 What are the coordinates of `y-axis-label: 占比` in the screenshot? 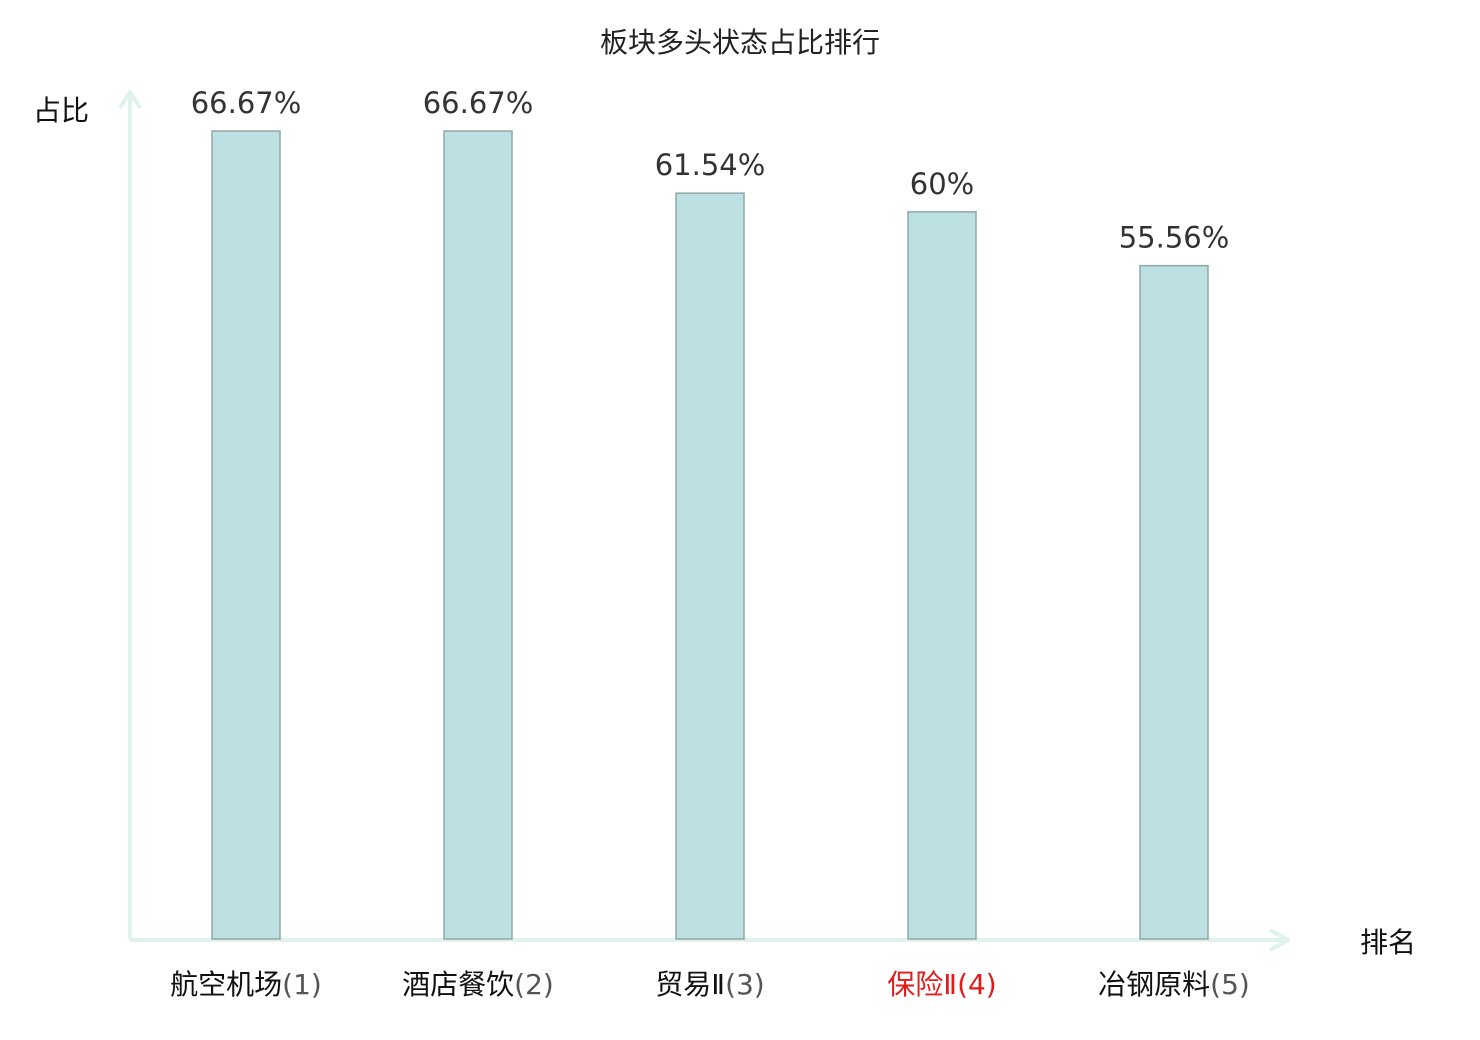 It's located at (61, 110).